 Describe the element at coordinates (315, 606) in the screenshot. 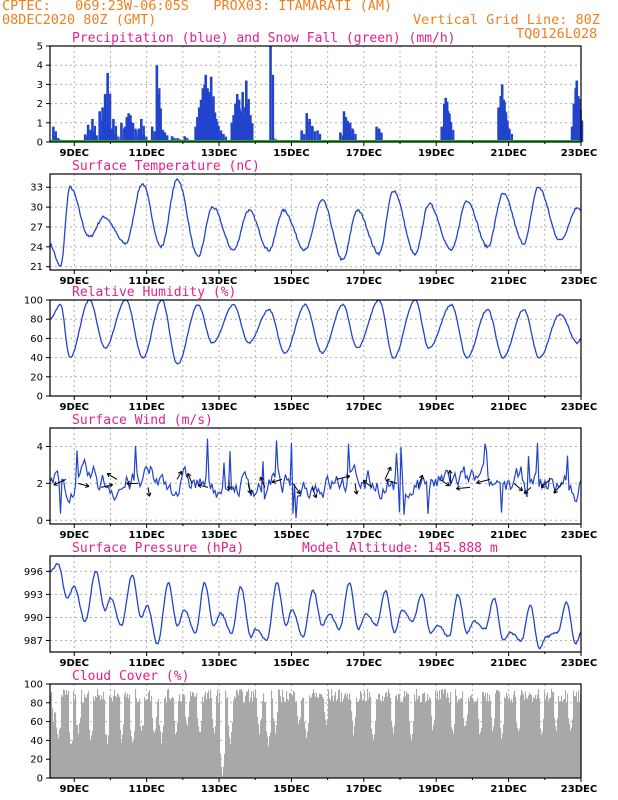

I see `series-line` at that location.